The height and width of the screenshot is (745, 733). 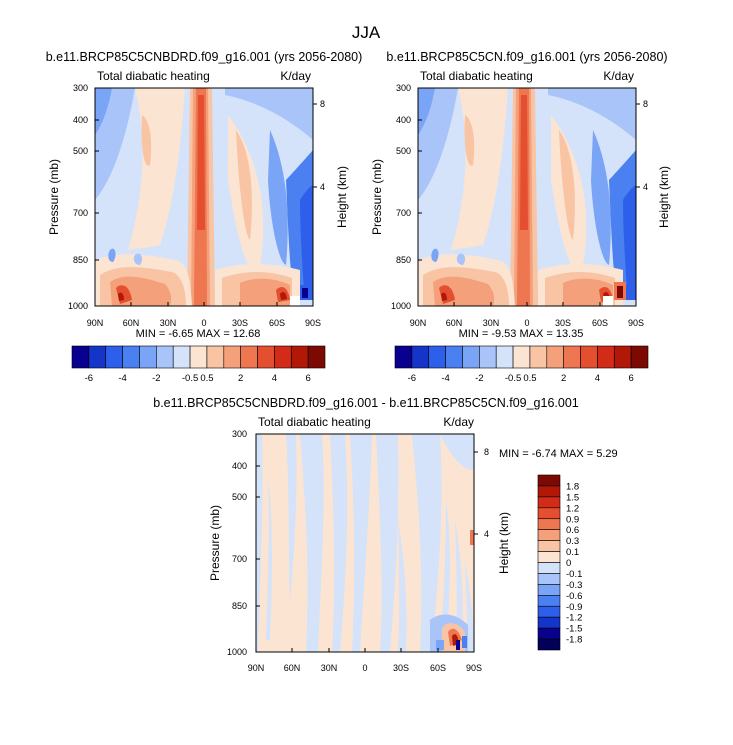 I want to click on colorbar-left: -6 -4 -2 -0.5 0.5 2 4 6, so click(x=198, y=364).